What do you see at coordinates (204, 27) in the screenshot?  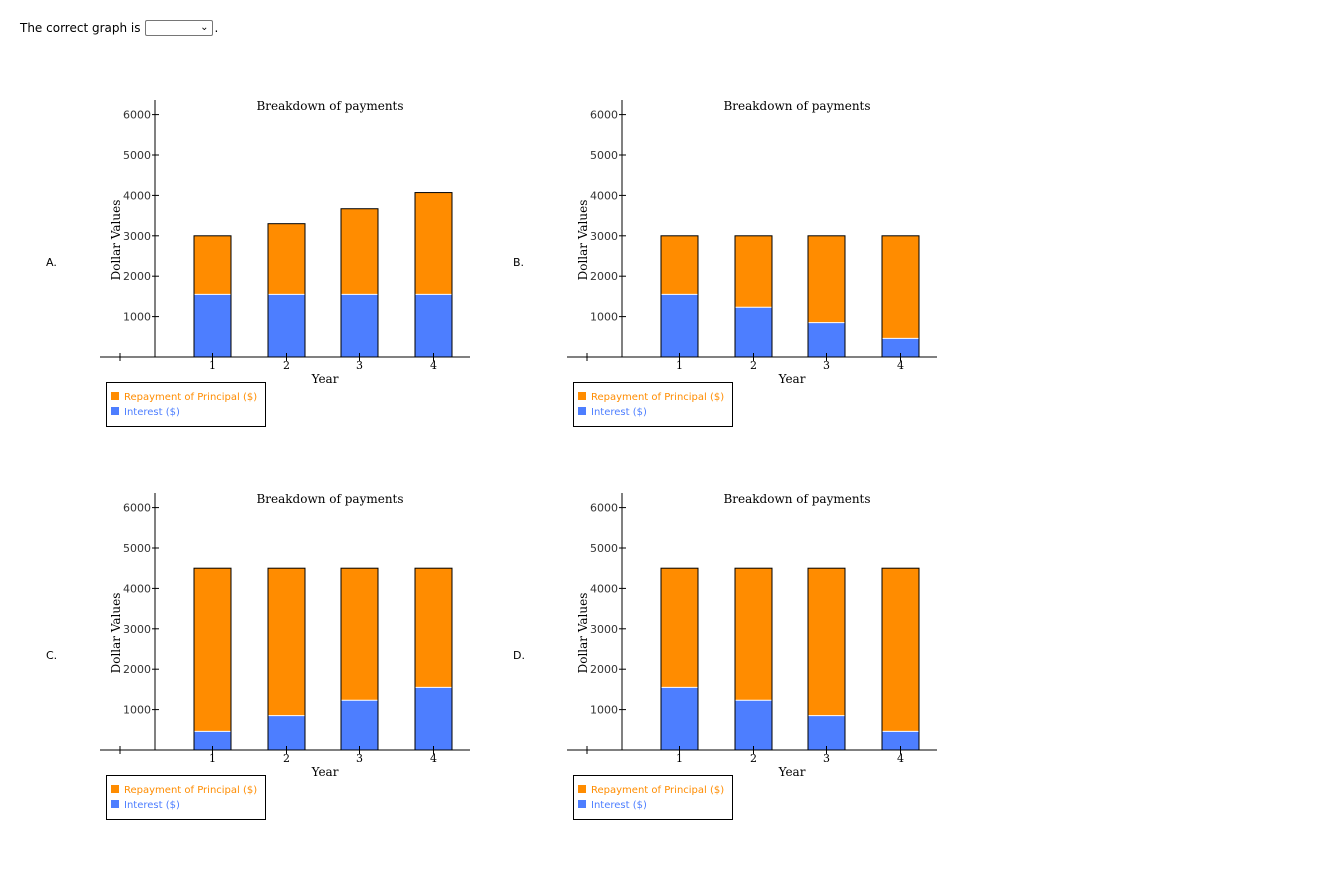 I see `chevron-down-icon: ⌄` at bounding box center [204, 27].